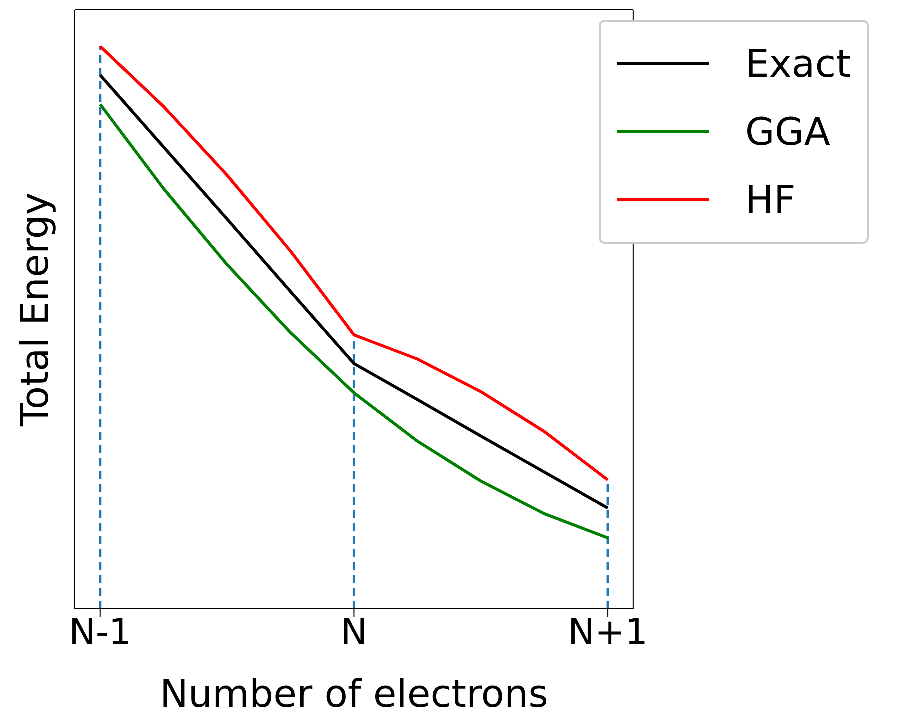 The image size is (905, 709). What do you see at coordinates (608, 633) in the screenshot?
I see `x-tick-label: N+1` at bounding box center [608, 633].